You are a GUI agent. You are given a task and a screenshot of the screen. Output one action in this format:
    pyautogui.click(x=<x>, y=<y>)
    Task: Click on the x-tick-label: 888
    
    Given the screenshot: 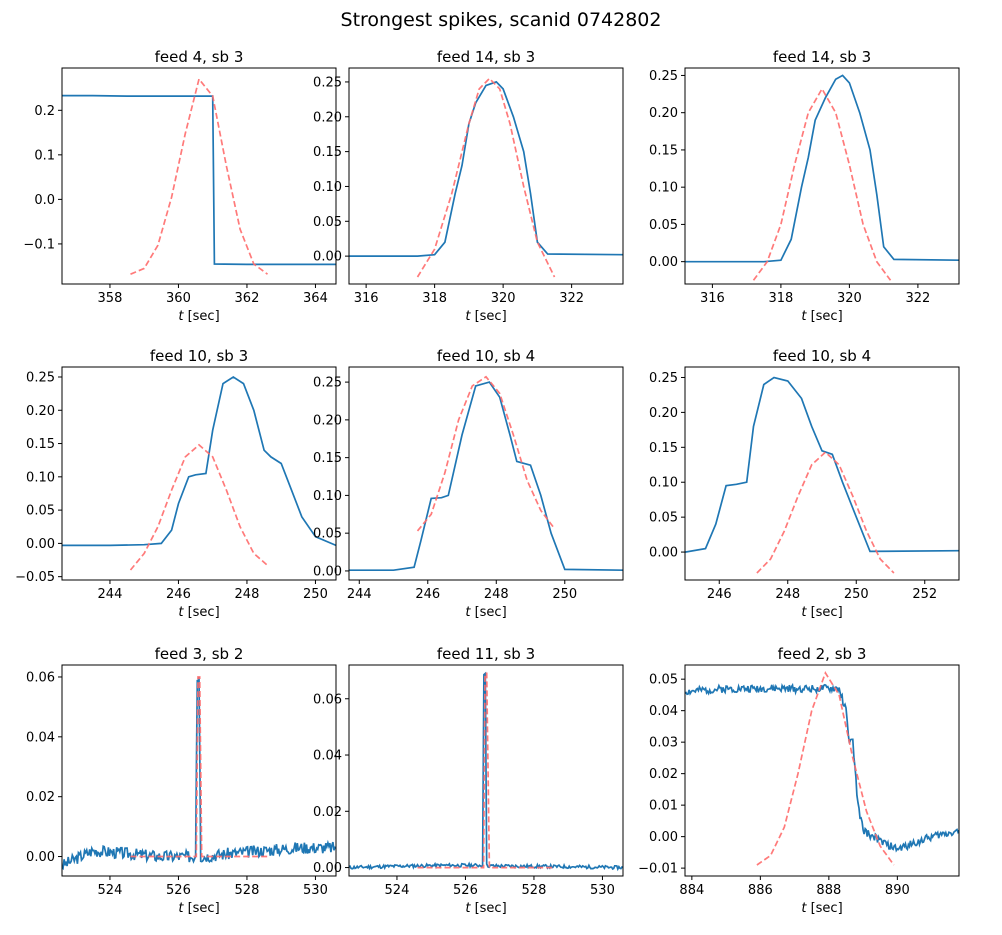 What is the action you would take?
    pyautogui.click(x=828, y=890)
    